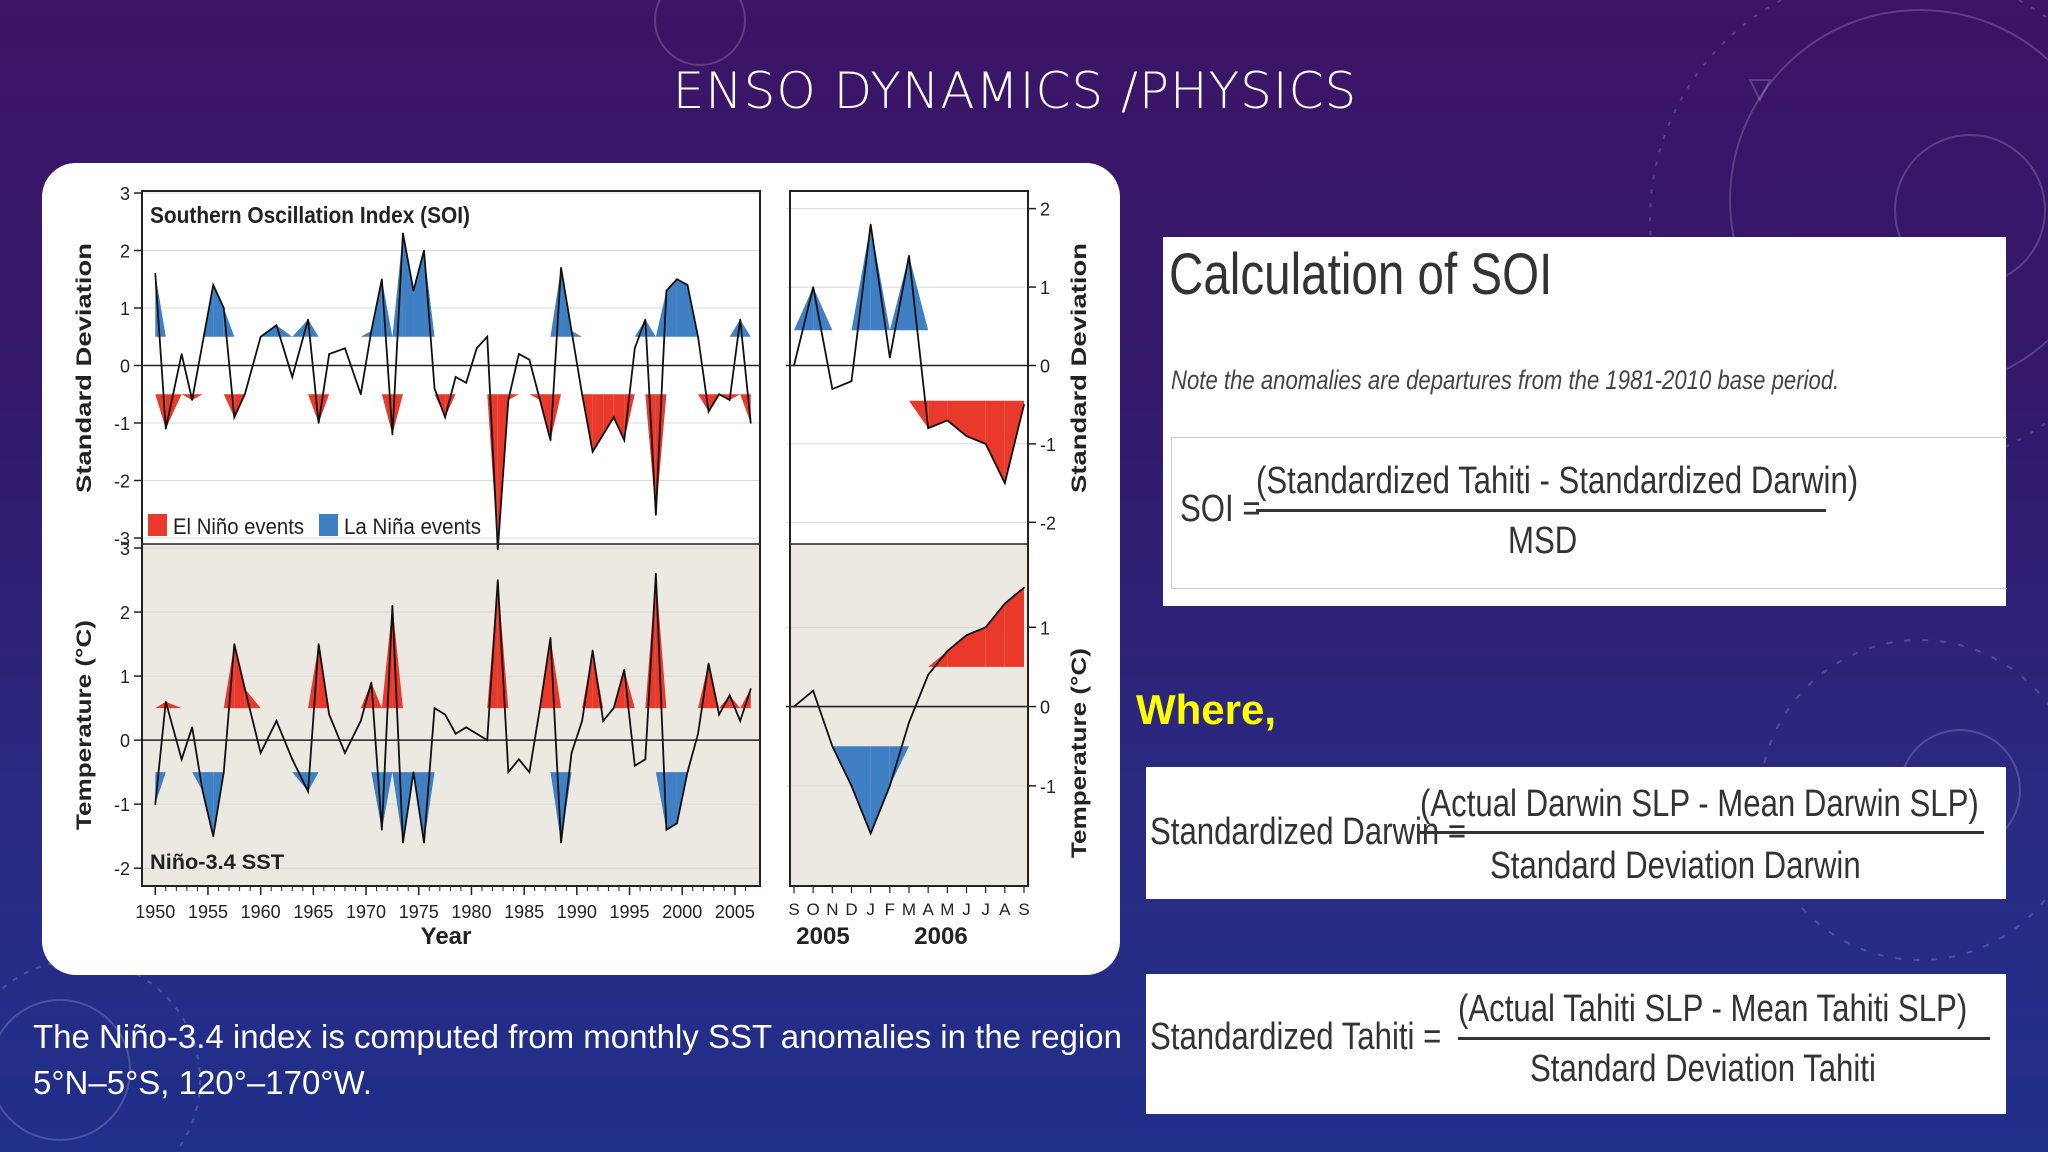 Image resolution: width=2048 pixels, height=1152 pixels. Describe the element at coordinates (125, 549) in the screenshot. I see `y-tick-label: 3` at that location.